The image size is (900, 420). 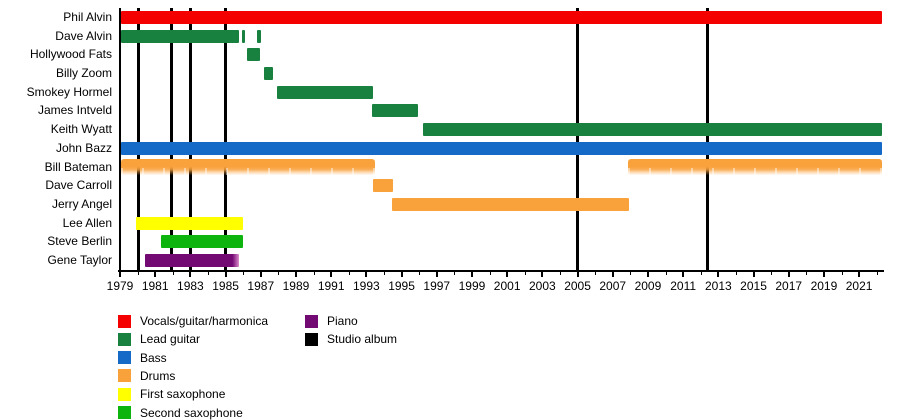 I want to click on x-tick-2016, so click(x=772, y=273).